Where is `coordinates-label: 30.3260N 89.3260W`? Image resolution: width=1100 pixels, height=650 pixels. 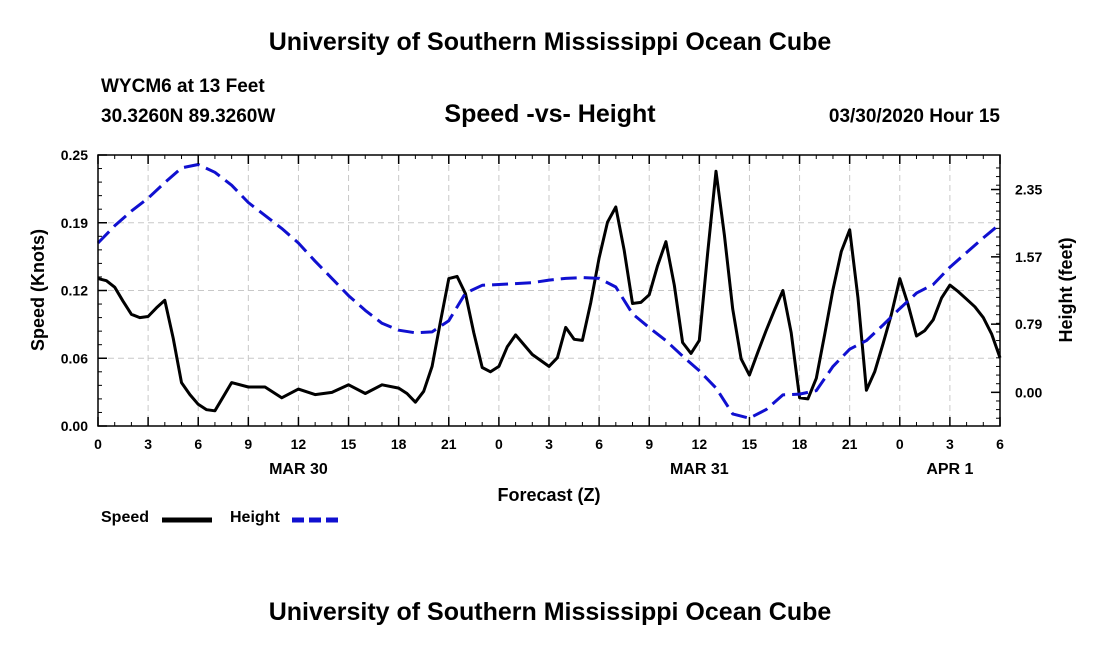 coordinates-label: 30.3260N 89.3260W is located at coordinates (188, 116).